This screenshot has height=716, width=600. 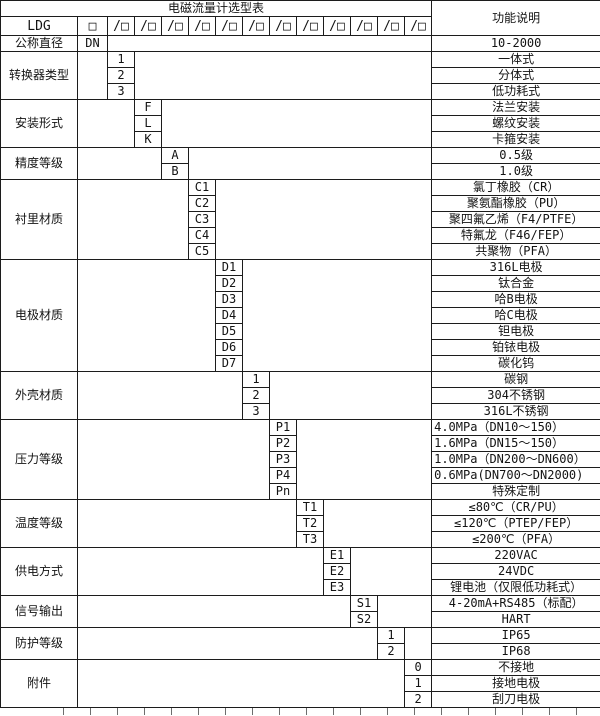 What do you see at coordinates (202, 219) in the screenshot?
I see `code-cell: C3` at bounding box center [202, 219].